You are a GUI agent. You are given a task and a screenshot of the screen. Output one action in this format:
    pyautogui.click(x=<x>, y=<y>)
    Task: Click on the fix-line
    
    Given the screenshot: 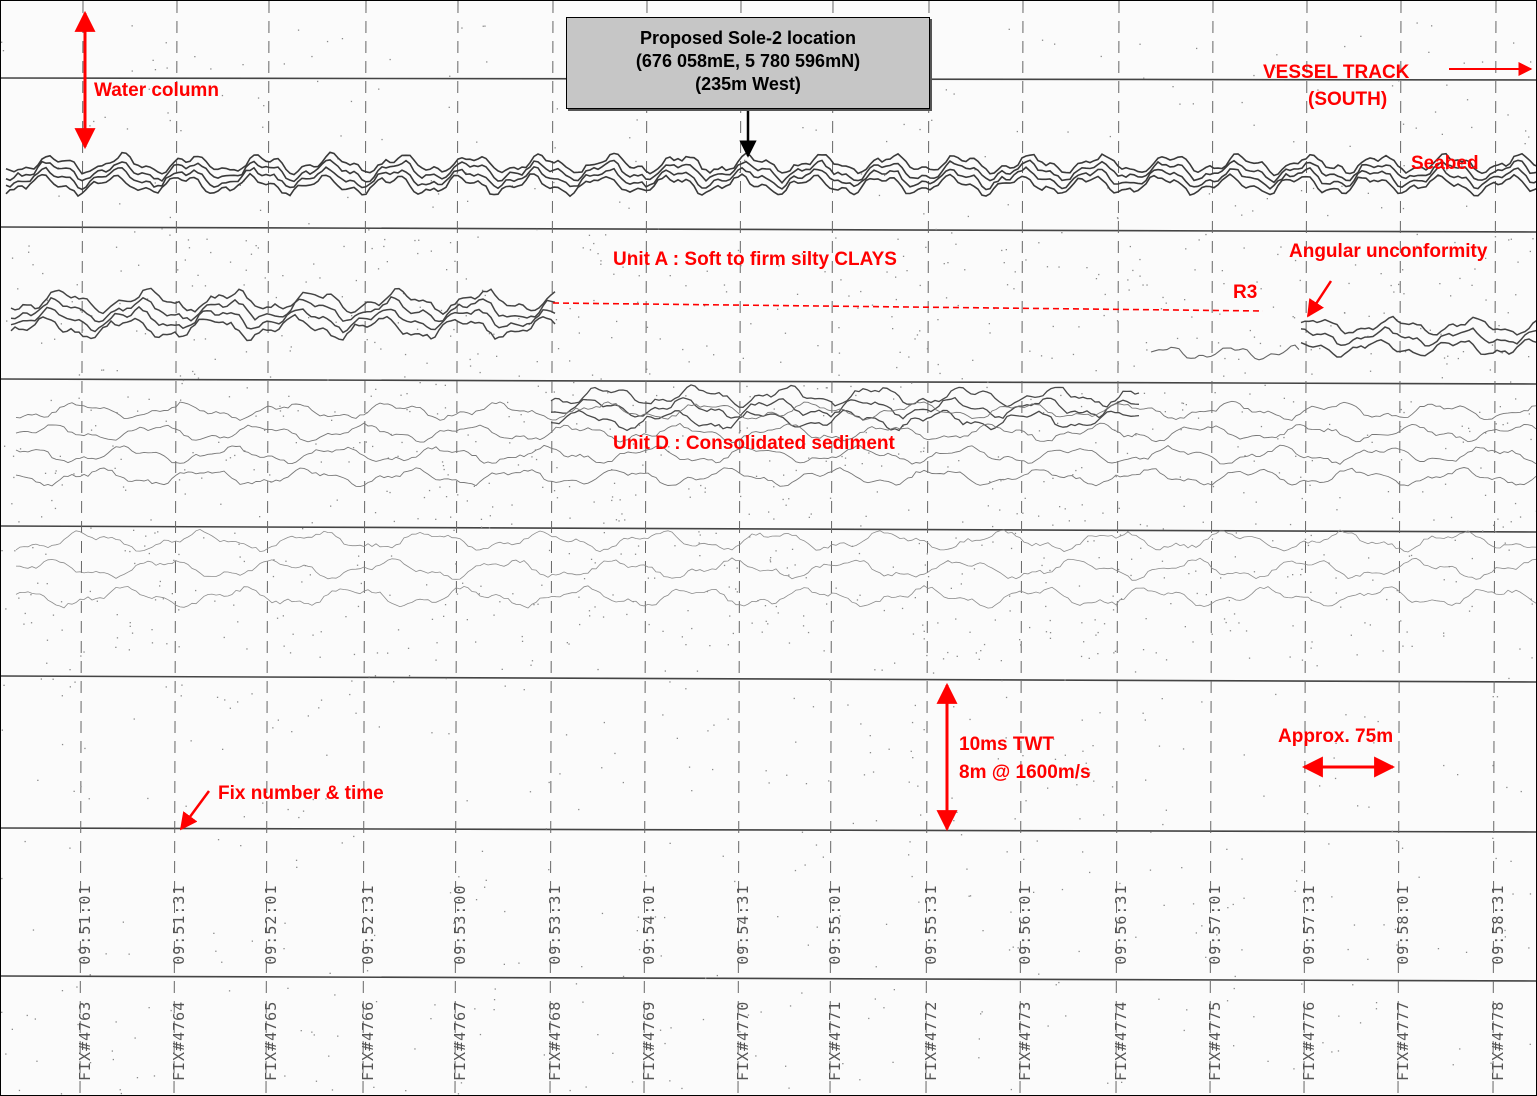 What is the action you would take?
    pyautogui.click(x=1211, y=548)
    